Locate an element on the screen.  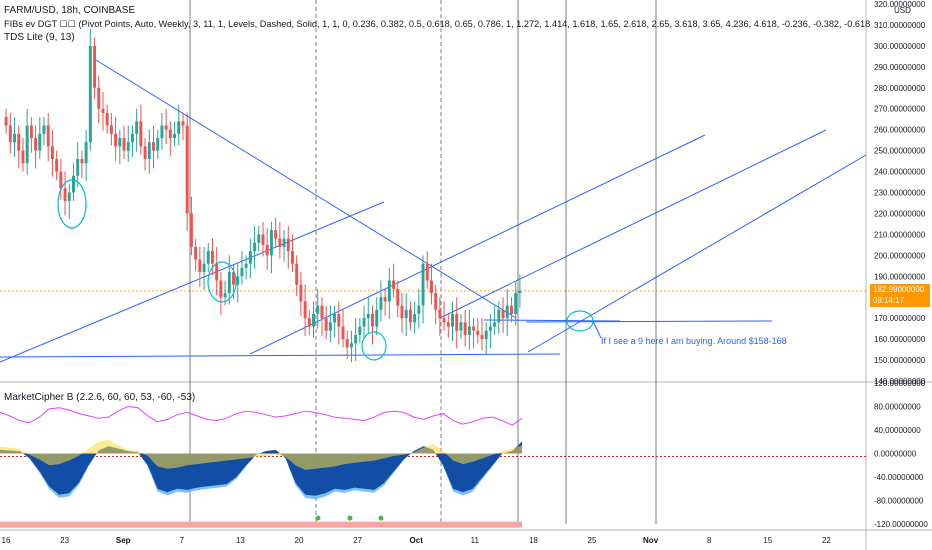
time-tick-label: Nov is located at coordinates (651, 540).